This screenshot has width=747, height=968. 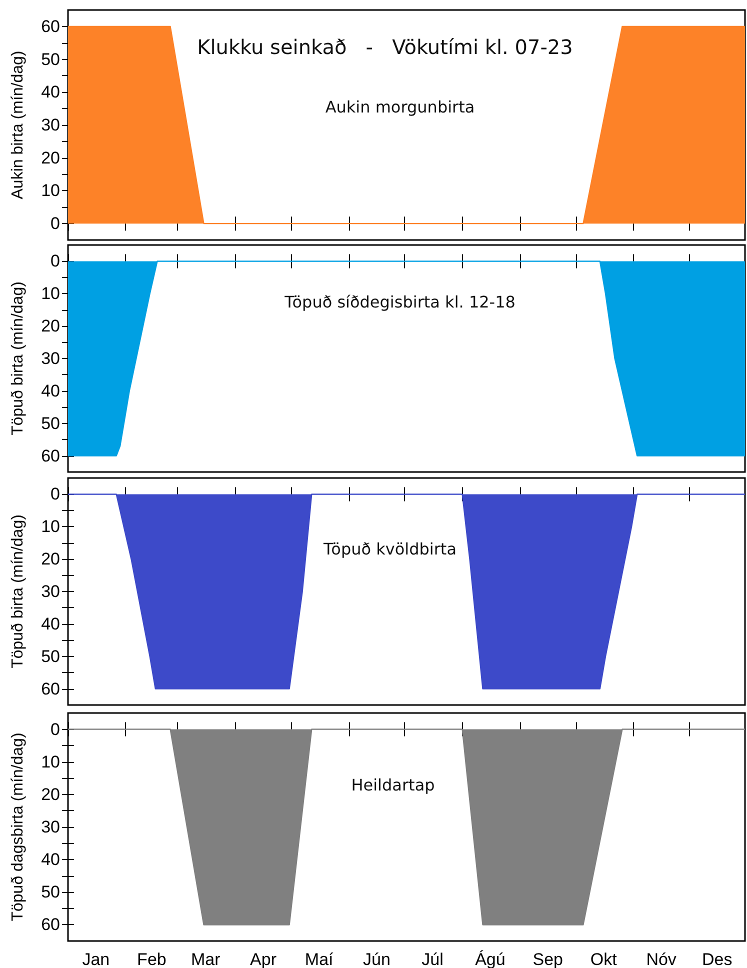 What do you see at coordinates (433, 959) in the screenshot?
I see `x-tick-label: Júl` at bounding box center [433, 959].